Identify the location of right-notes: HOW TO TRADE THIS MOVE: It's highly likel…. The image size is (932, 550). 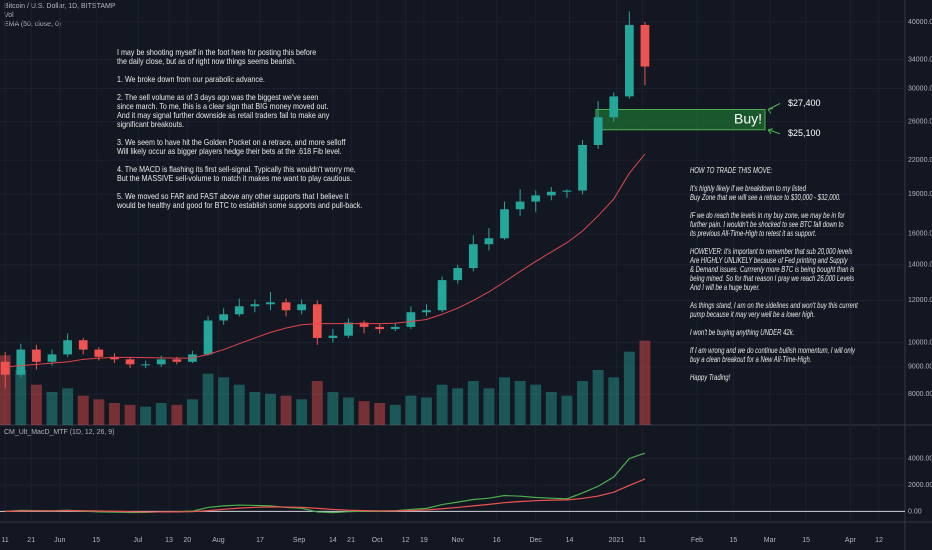
(774, 278).